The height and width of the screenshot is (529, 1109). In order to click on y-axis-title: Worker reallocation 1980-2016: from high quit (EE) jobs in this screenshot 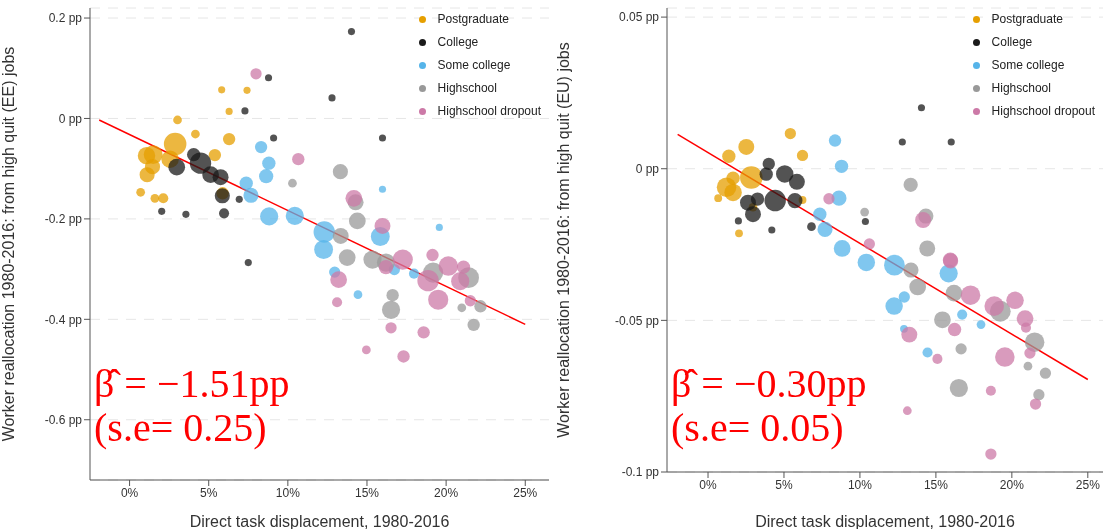, I will do `click(8, 244)`.